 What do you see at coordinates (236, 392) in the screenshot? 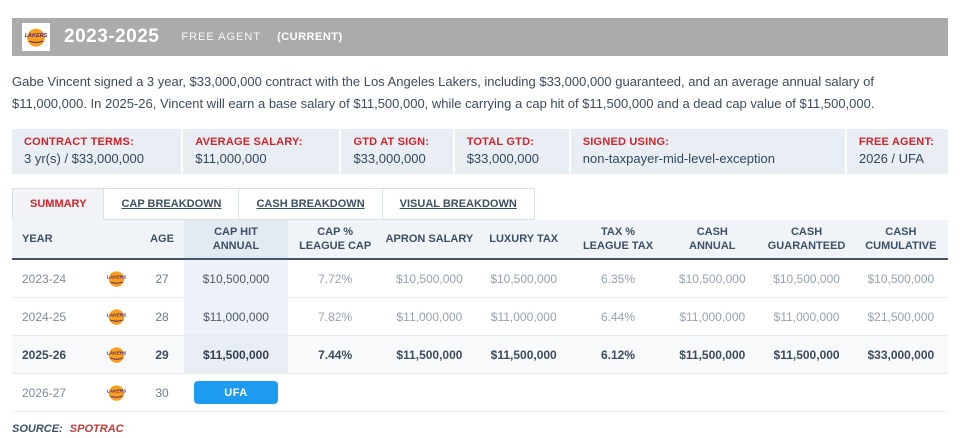
I see `ufa-badge-button: UFA` at bounding box center [236, 392].